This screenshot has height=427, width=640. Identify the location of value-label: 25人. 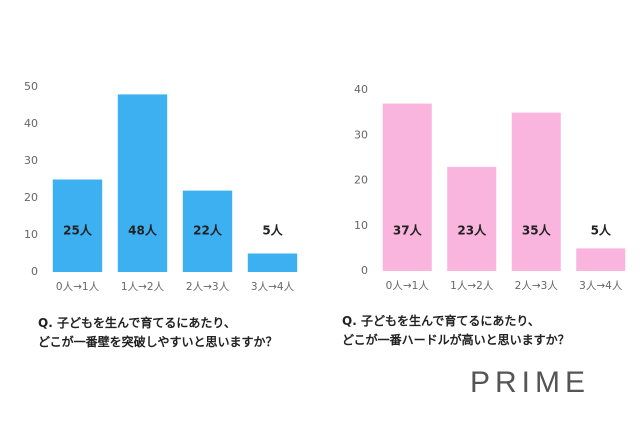
(78, 230).